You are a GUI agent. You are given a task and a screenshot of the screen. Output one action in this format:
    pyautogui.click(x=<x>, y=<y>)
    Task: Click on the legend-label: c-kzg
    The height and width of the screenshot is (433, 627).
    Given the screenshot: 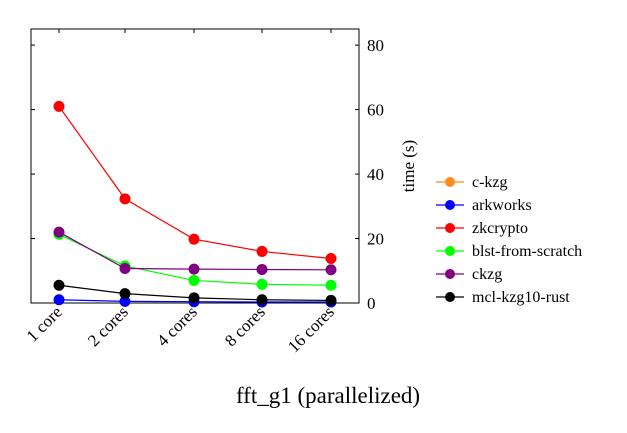 What is the action you would take?
    pyautogui.click(x=490, y=182)
    